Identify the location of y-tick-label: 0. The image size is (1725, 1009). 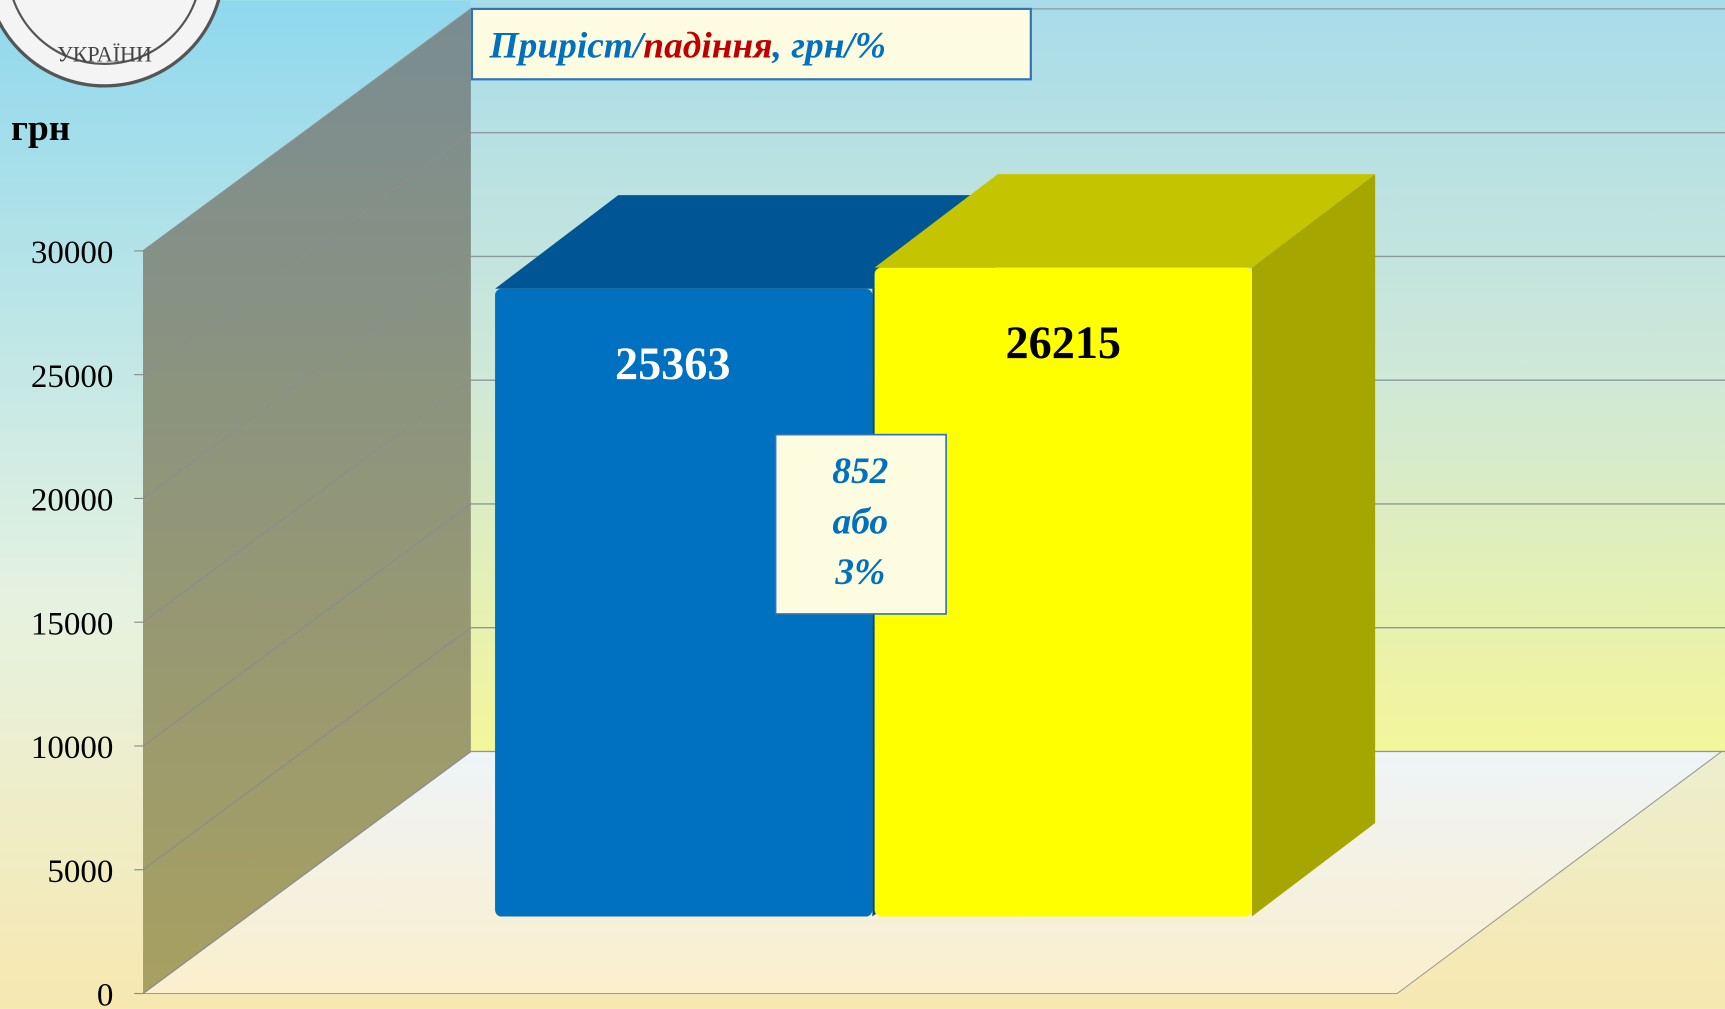
(105, 993).